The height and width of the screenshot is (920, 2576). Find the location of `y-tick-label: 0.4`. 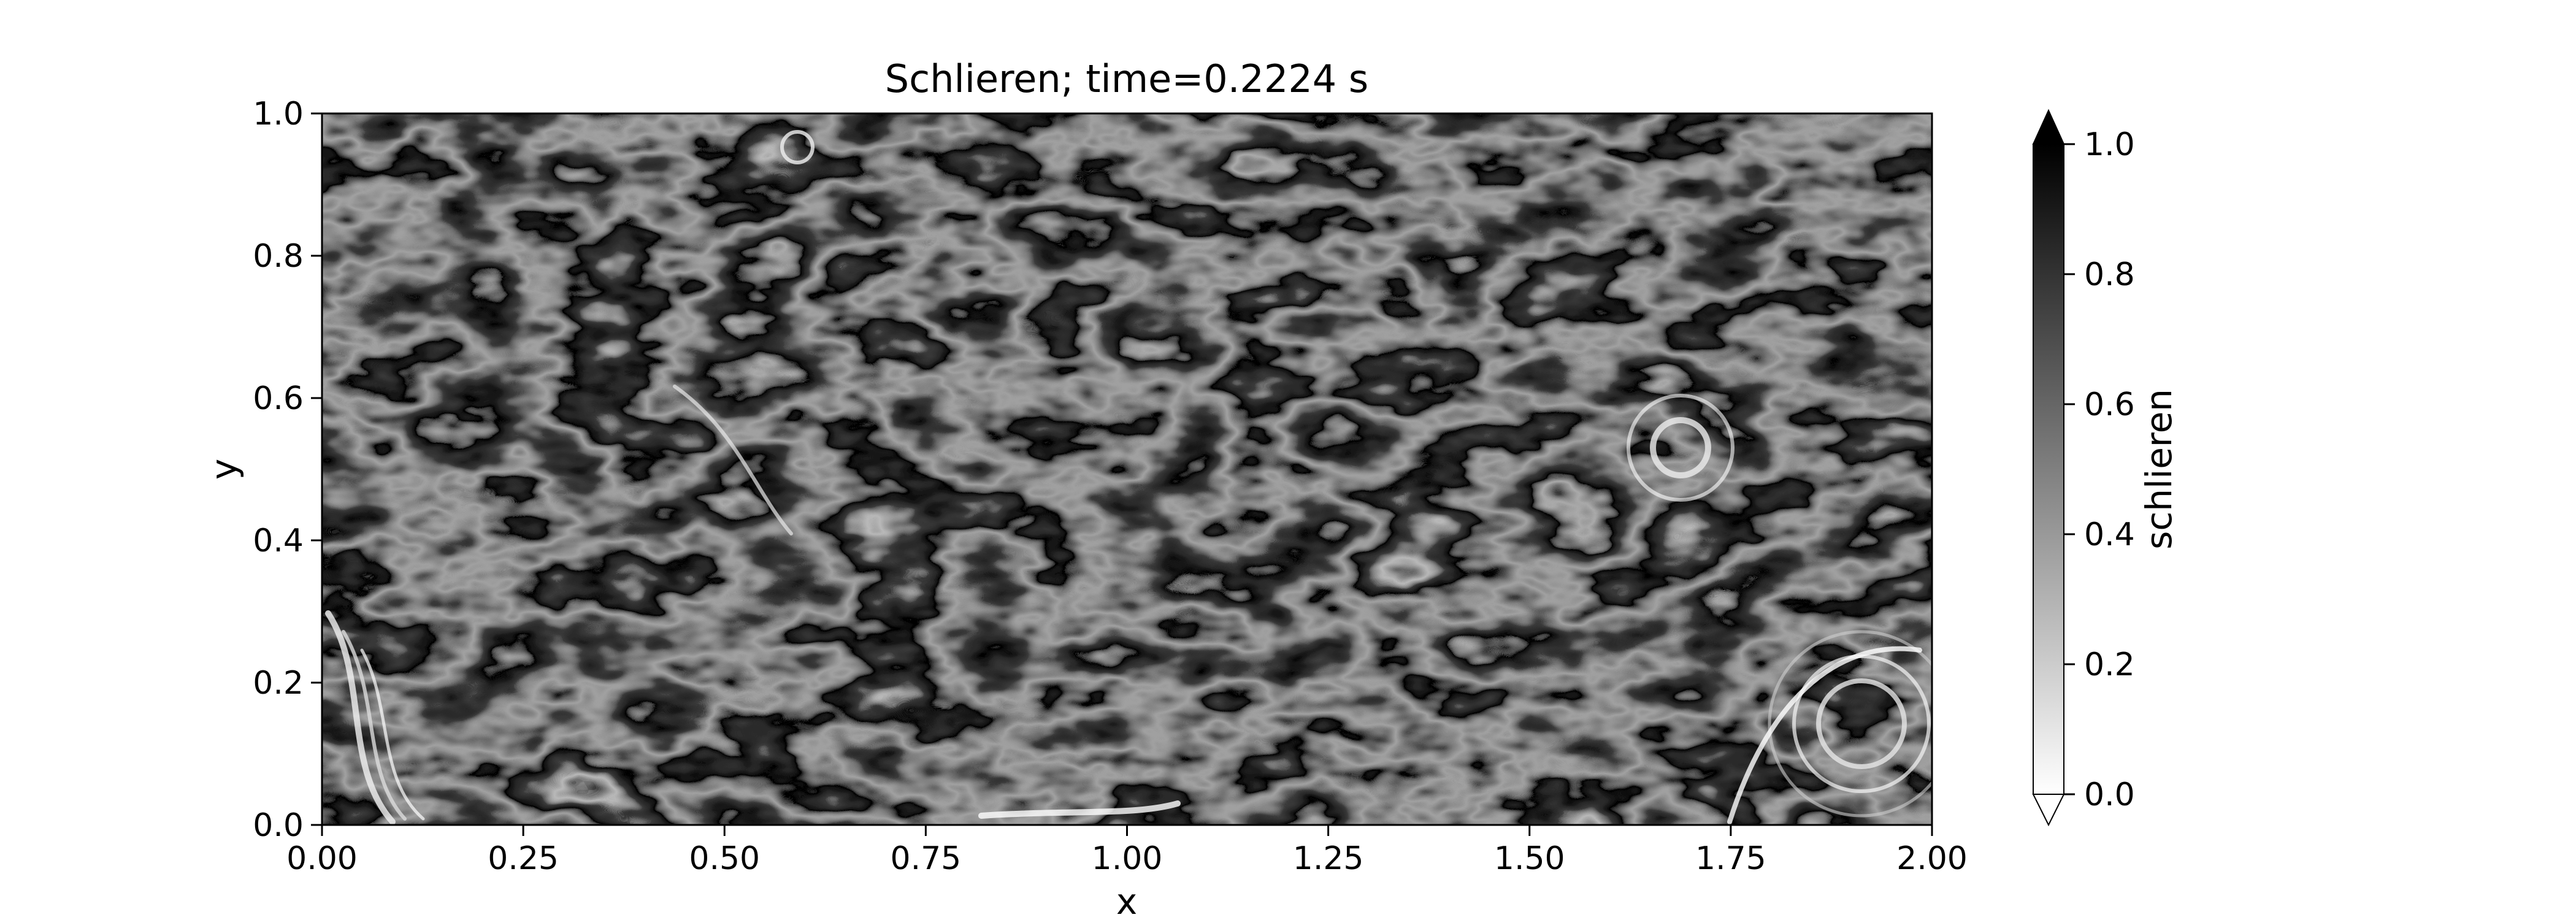

y-tick-label: 0.4 is located at coordinates (278, 541).